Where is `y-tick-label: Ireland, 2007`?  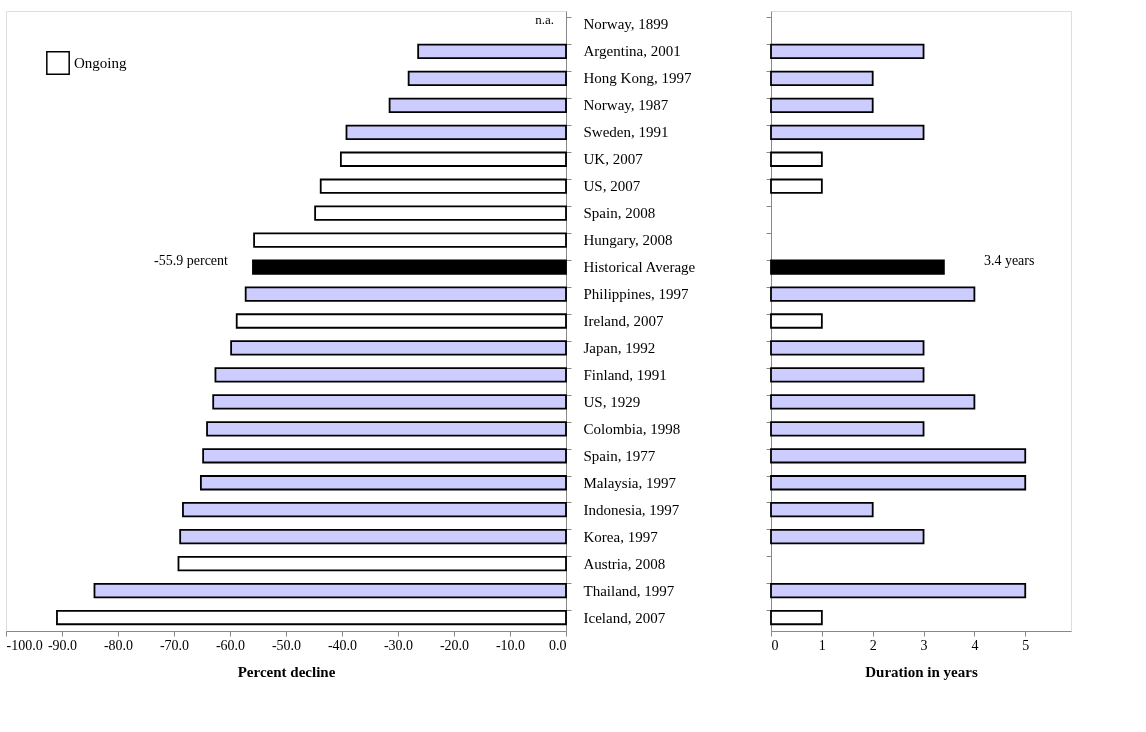 y-tick-label: Ireland, 2007 is located at coordinates (623, 321).